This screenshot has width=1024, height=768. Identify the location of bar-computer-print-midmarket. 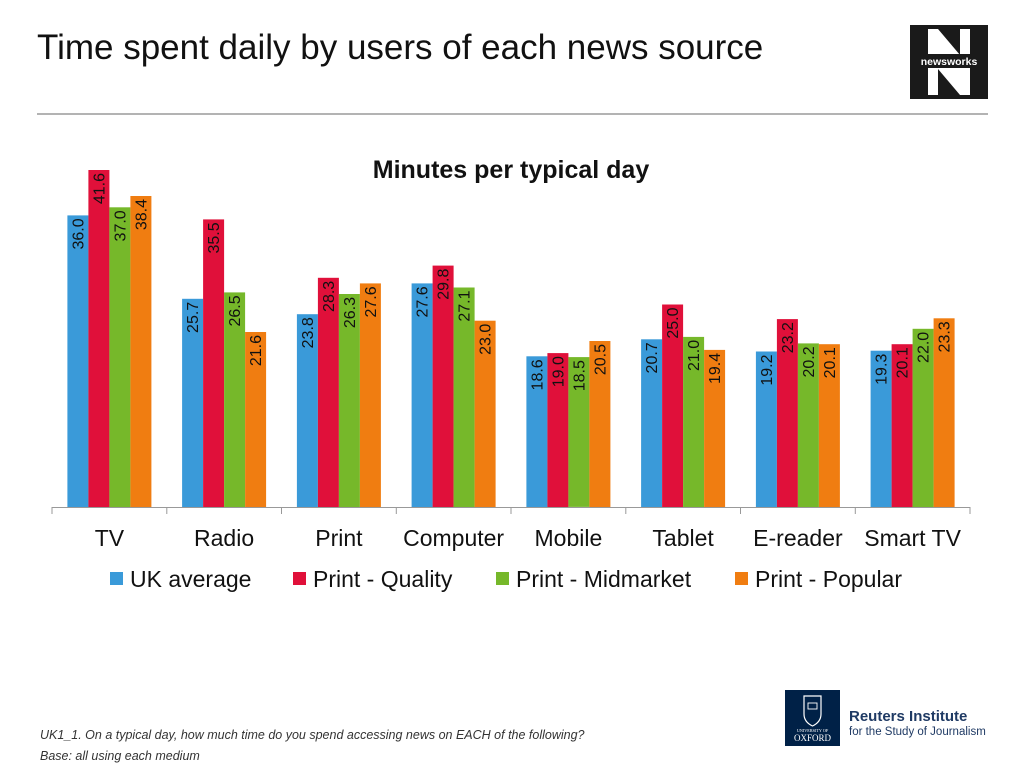
(464, 397).